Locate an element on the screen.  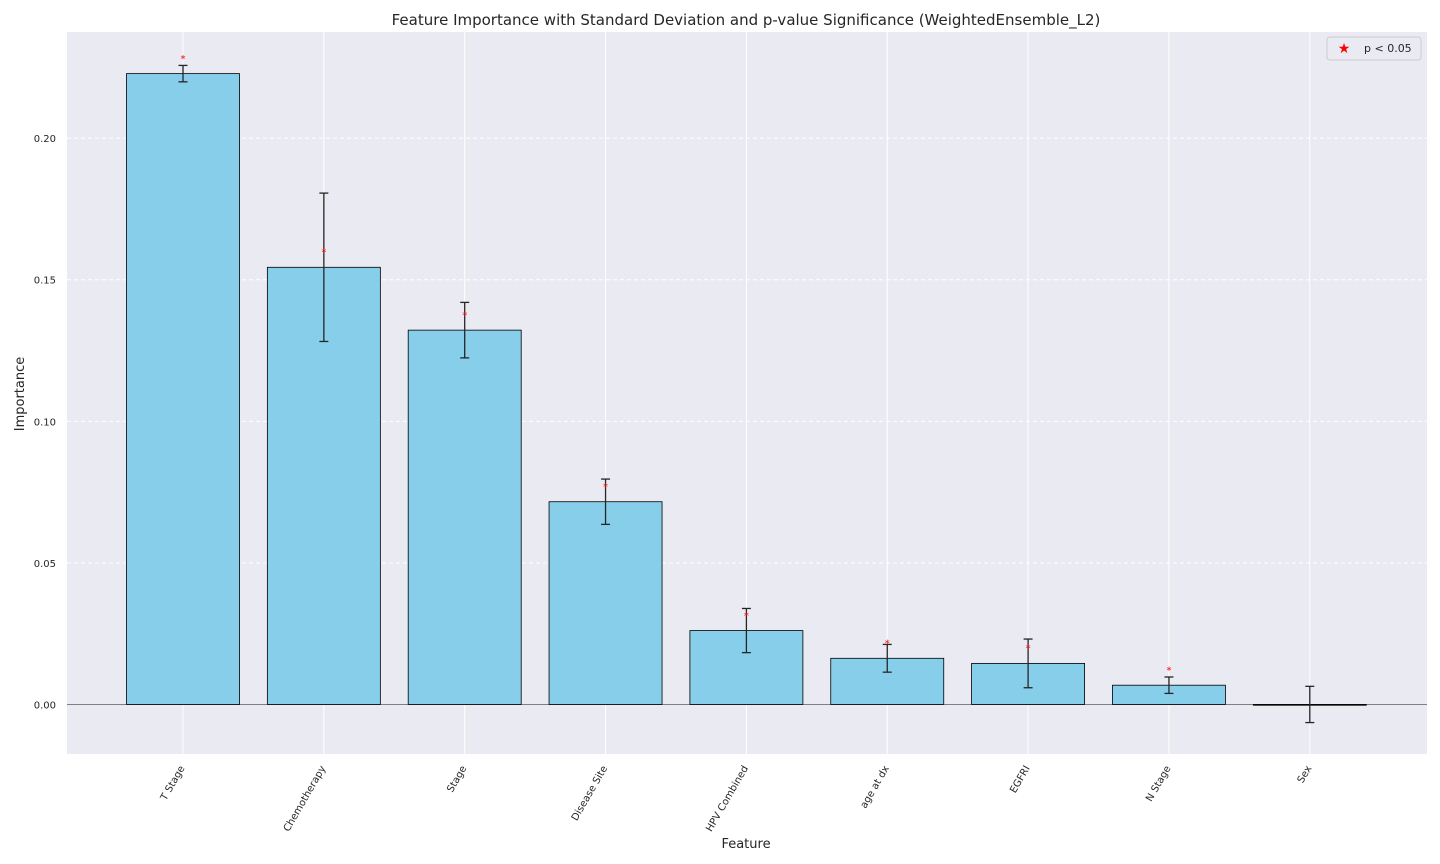
y-tick-label: 0.15 is located at coordinates (45, 281).